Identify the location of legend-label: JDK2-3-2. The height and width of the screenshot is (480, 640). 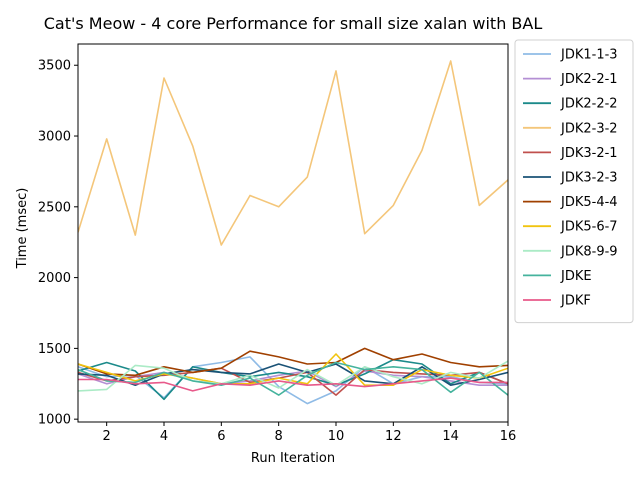
(589, 128).